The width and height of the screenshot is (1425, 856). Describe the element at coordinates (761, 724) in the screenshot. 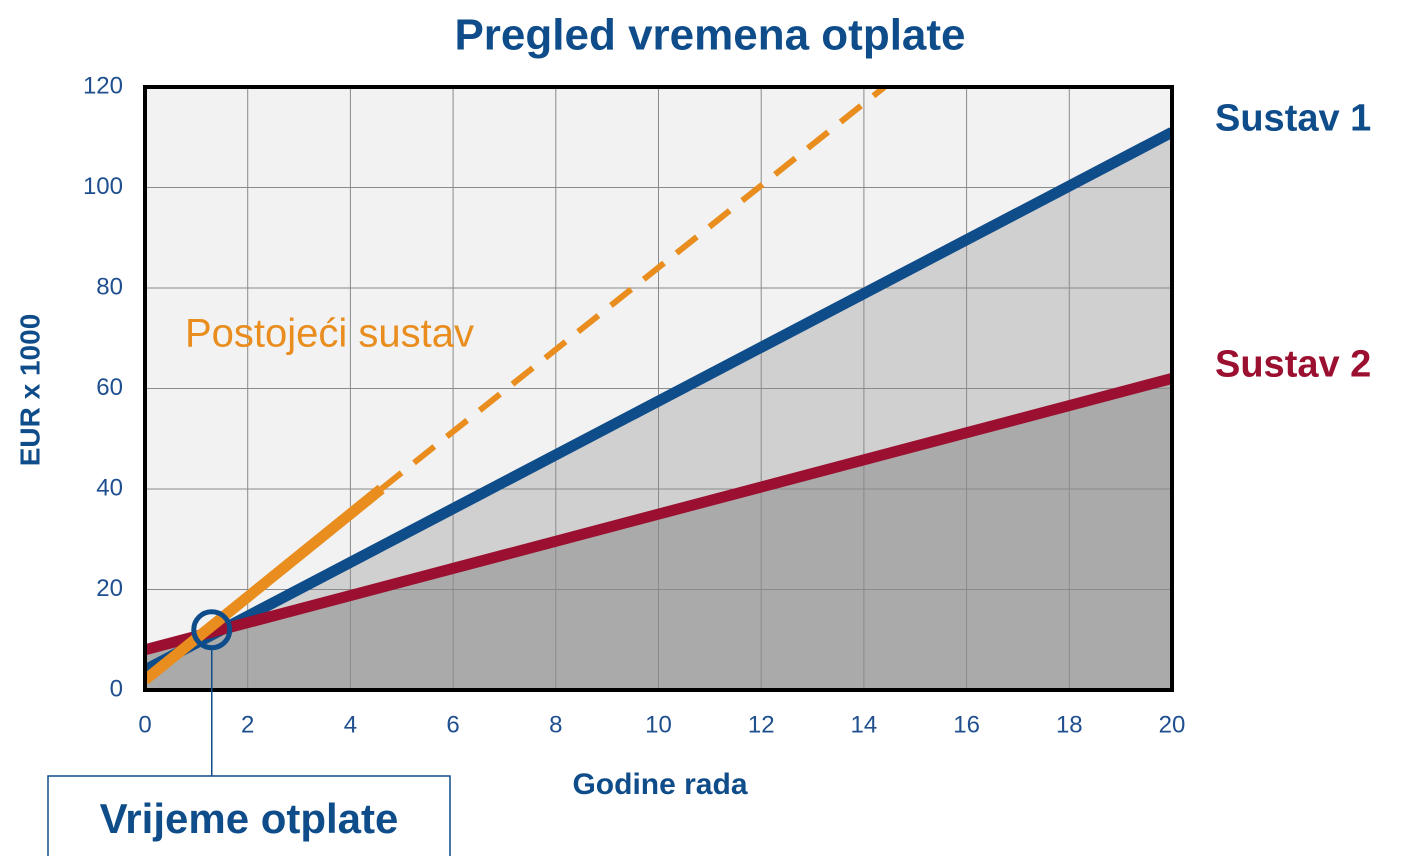

I see `x-tick-label: 12` at that location.